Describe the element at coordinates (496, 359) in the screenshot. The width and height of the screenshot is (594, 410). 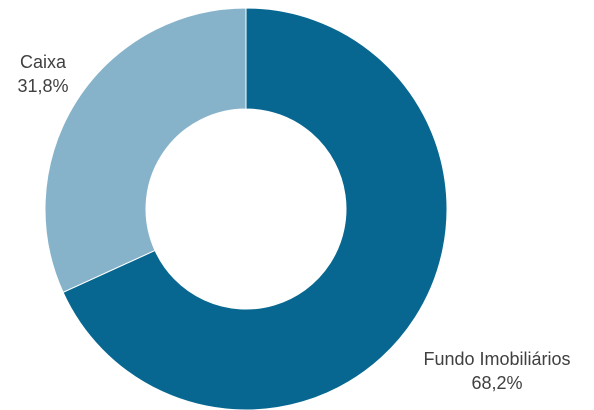
I see `slice-label-fundo-imobiliarios: Fundo Imobiliários` at that location.